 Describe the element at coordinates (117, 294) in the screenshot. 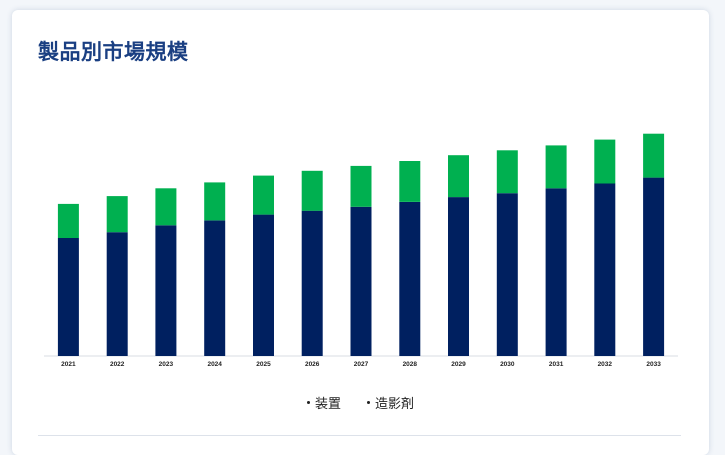

I see `bar-segment-device-2022` at that location.